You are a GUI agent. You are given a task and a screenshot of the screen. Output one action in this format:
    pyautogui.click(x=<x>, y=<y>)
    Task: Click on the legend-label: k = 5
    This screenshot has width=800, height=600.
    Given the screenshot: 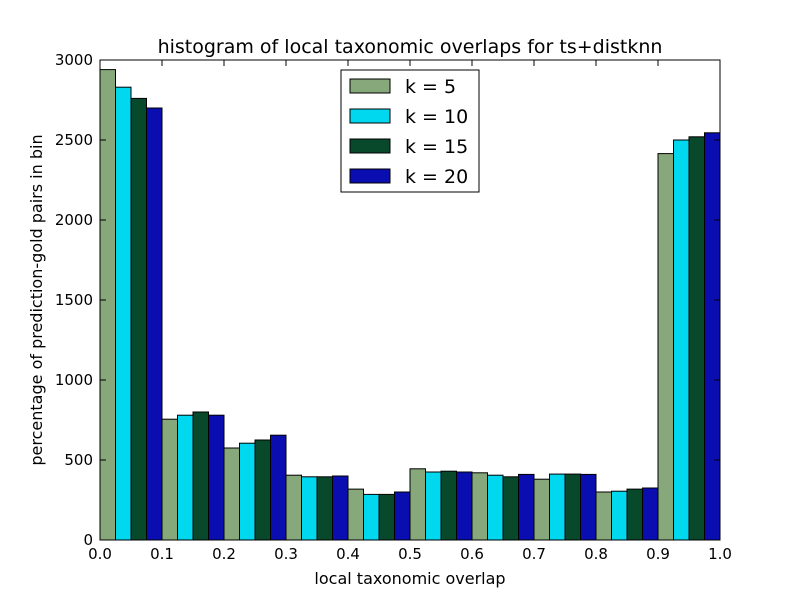 What is the action you would take?
    pyautogui.click(x=430, y=87)
    